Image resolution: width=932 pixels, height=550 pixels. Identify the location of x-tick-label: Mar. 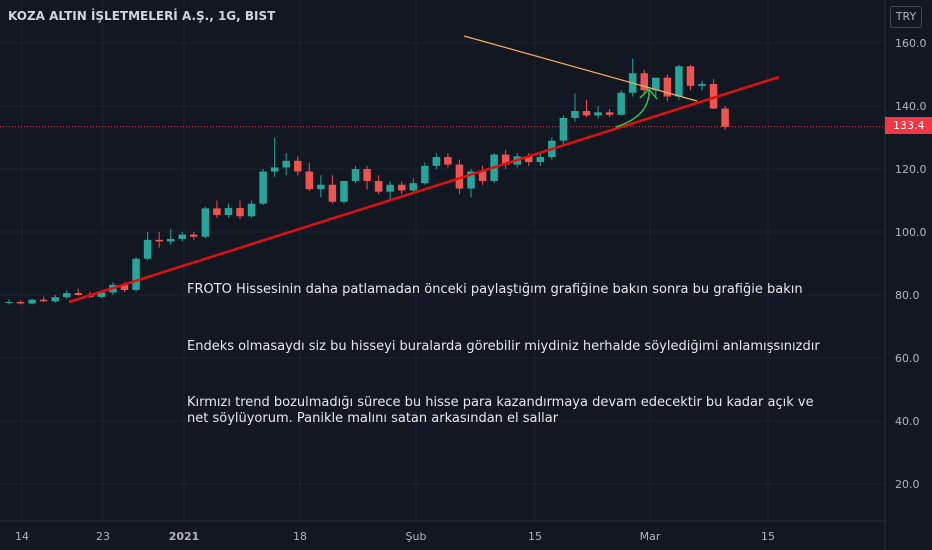
(650, 536).